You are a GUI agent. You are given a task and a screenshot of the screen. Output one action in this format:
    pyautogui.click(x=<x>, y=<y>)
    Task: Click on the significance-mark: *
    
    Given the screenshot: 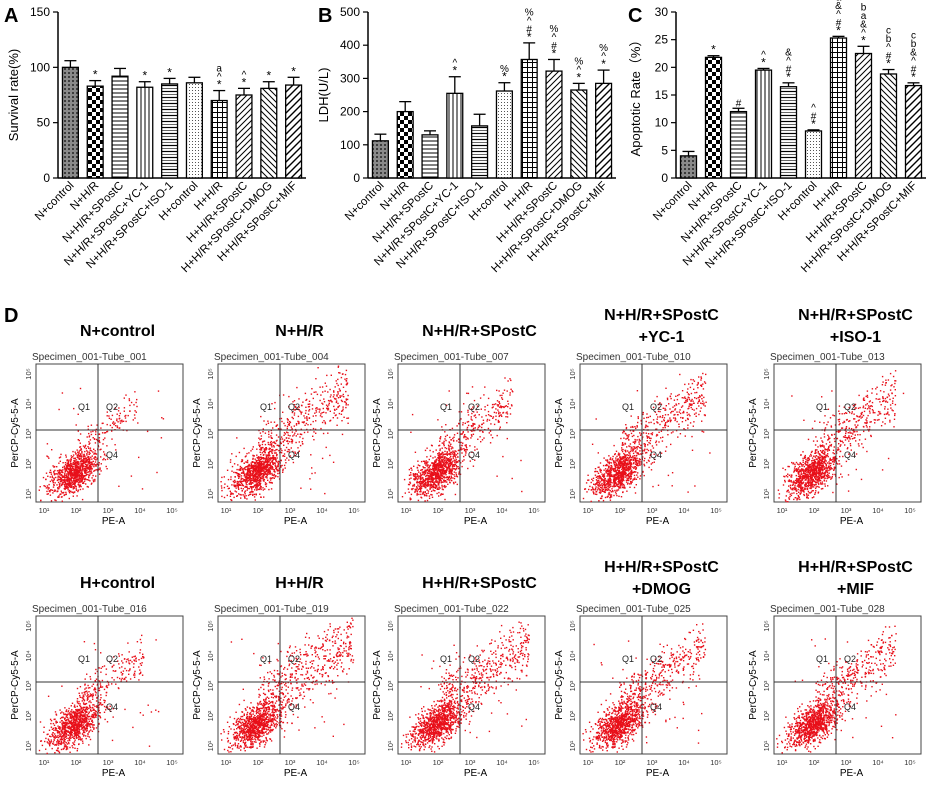 What is the action you would take?
    pyautogui.click(x=763, y=62)
    